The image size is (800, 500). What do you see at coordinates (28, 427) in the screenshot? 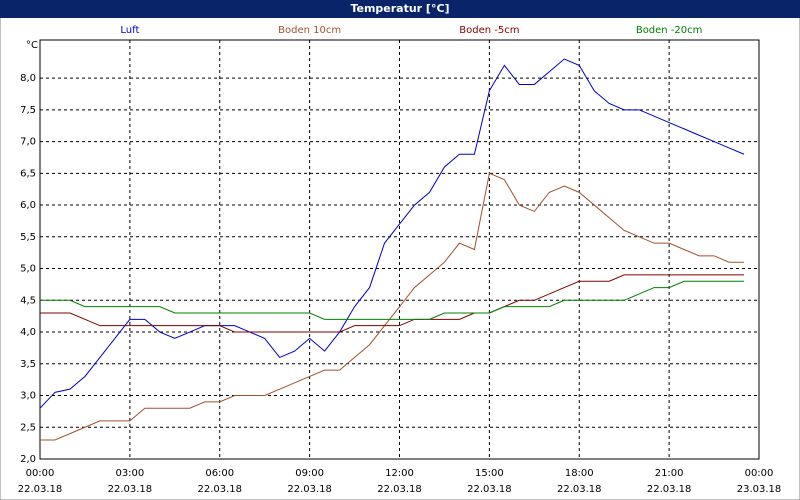
I see `y-tick-label: 2,5` at bounding box center [28, 427].